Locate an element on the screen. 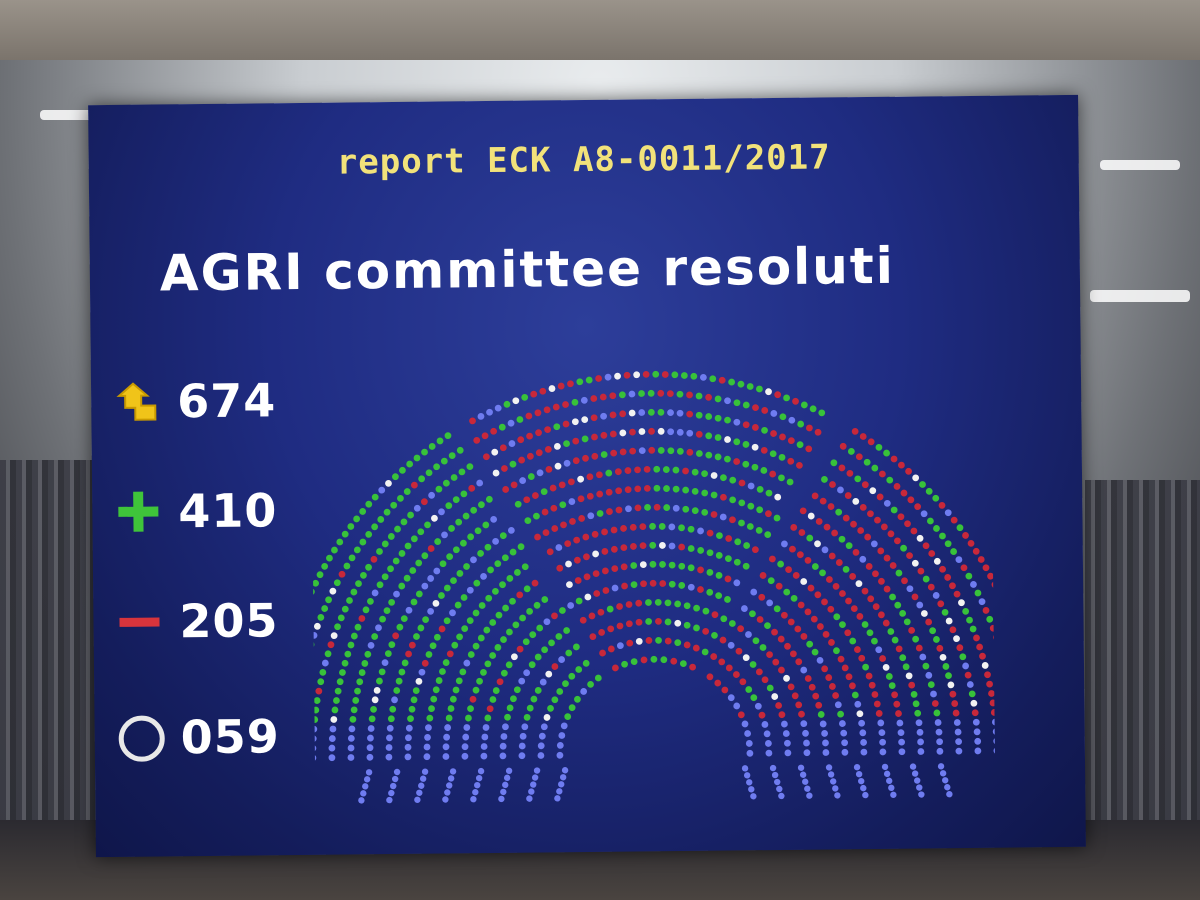  monitor-bezel is located at coordinates (600, 30).